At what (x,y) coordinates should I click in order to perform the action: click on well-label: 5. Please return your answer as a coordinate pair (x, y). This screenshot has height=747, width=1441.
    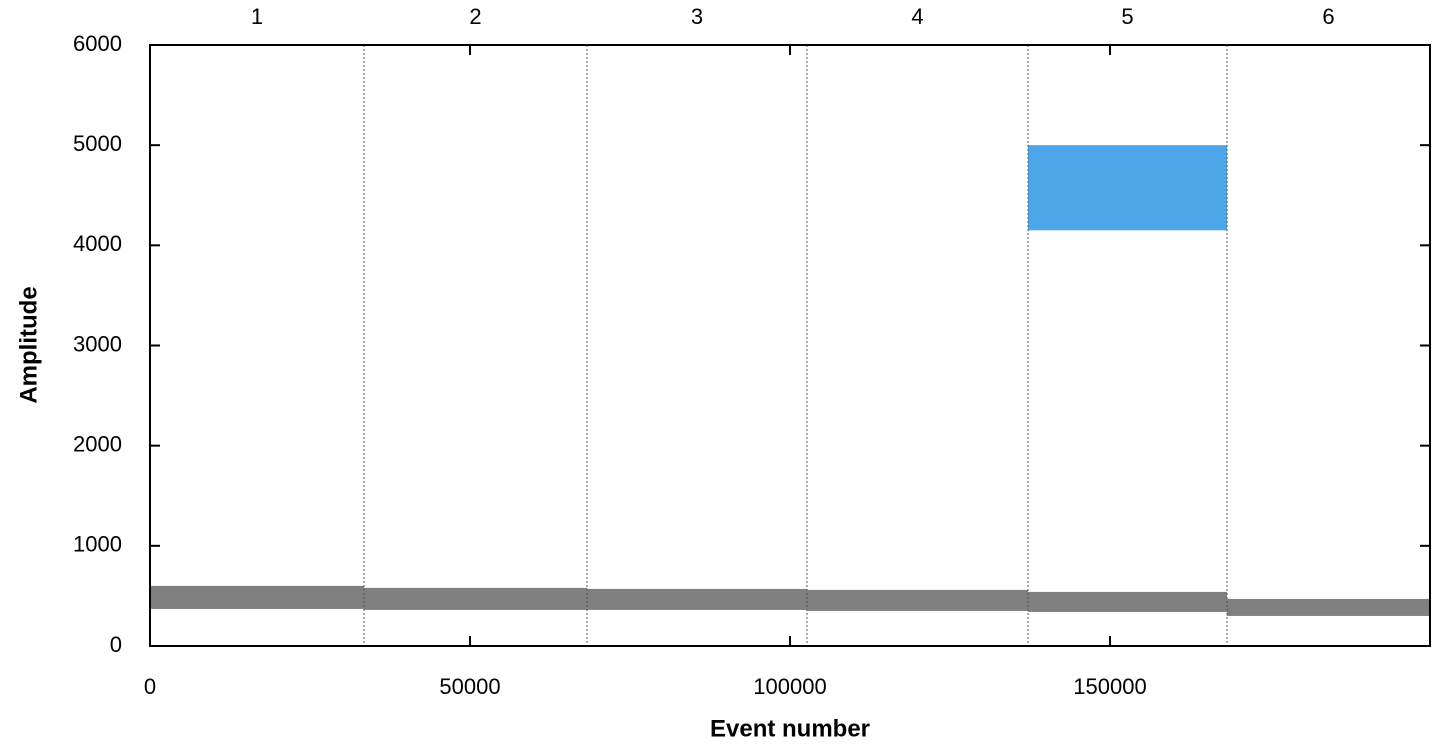
    Looking at the image, I should click on (1127, 16).